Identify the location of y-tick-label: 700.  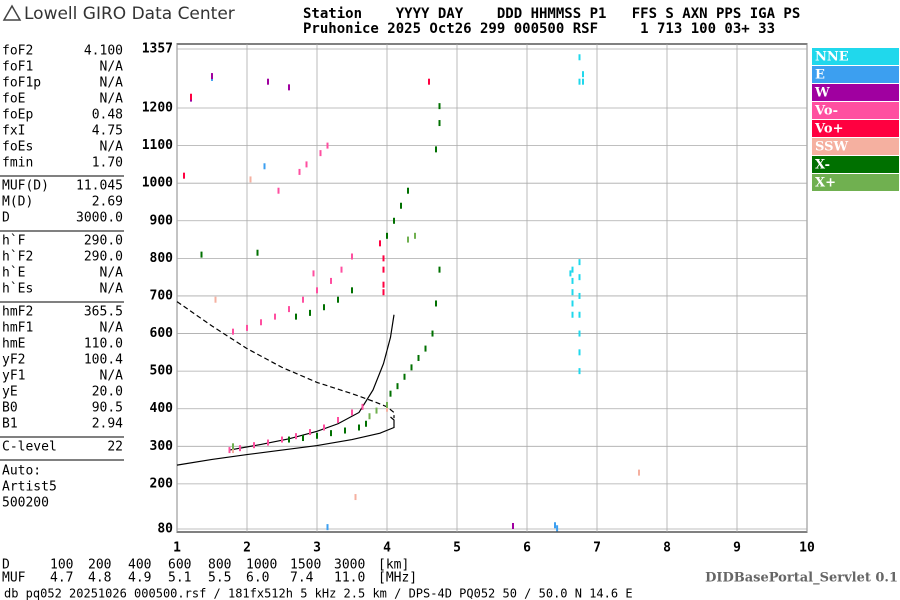
(162, 295).